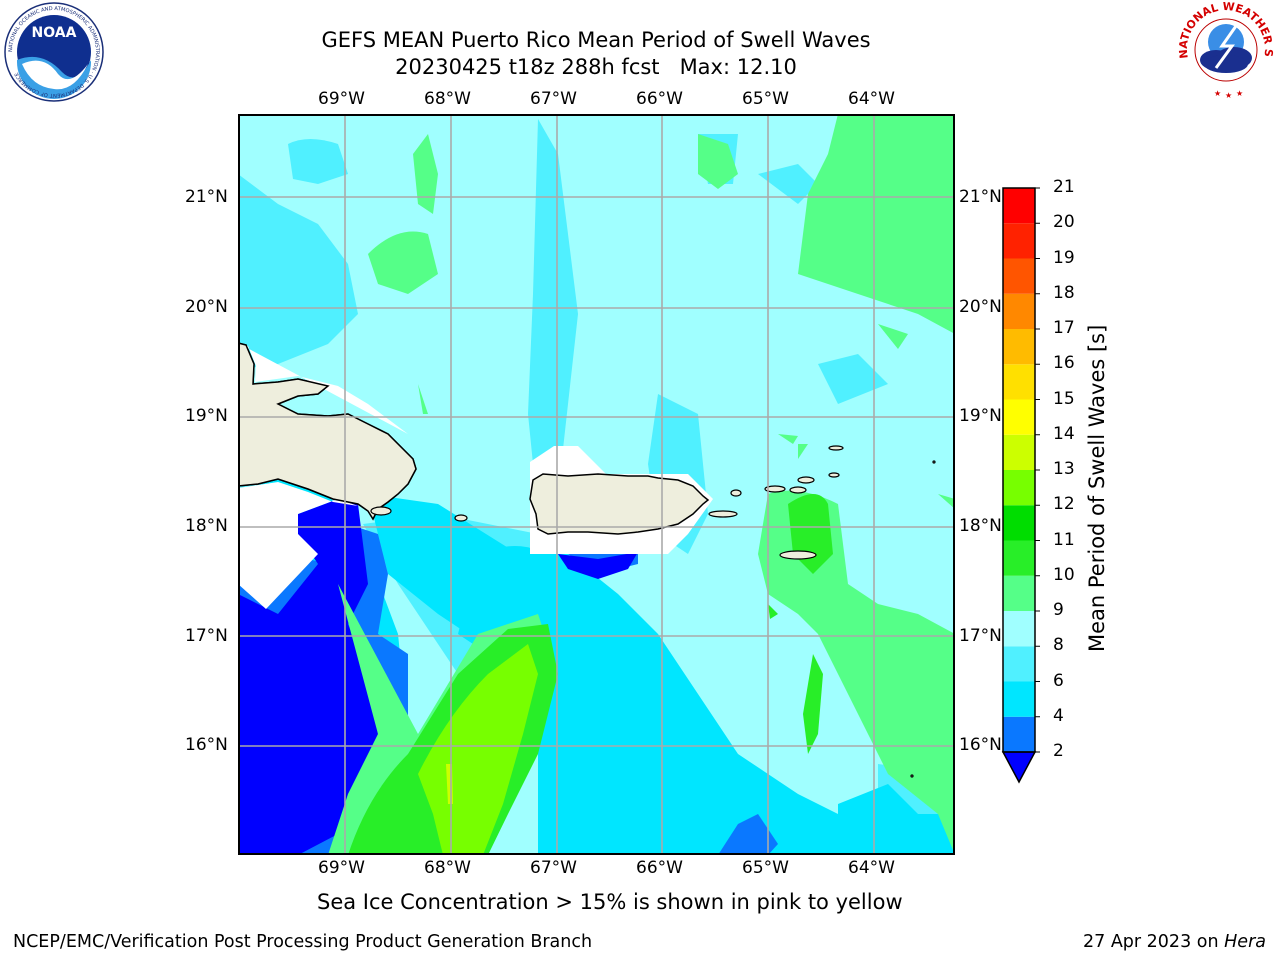  What do you see at coordinates (1154, 942) in the screenshot?
I see `footer-date-text: 27 Apr 2023 on` at bounding box center [1154, 942].